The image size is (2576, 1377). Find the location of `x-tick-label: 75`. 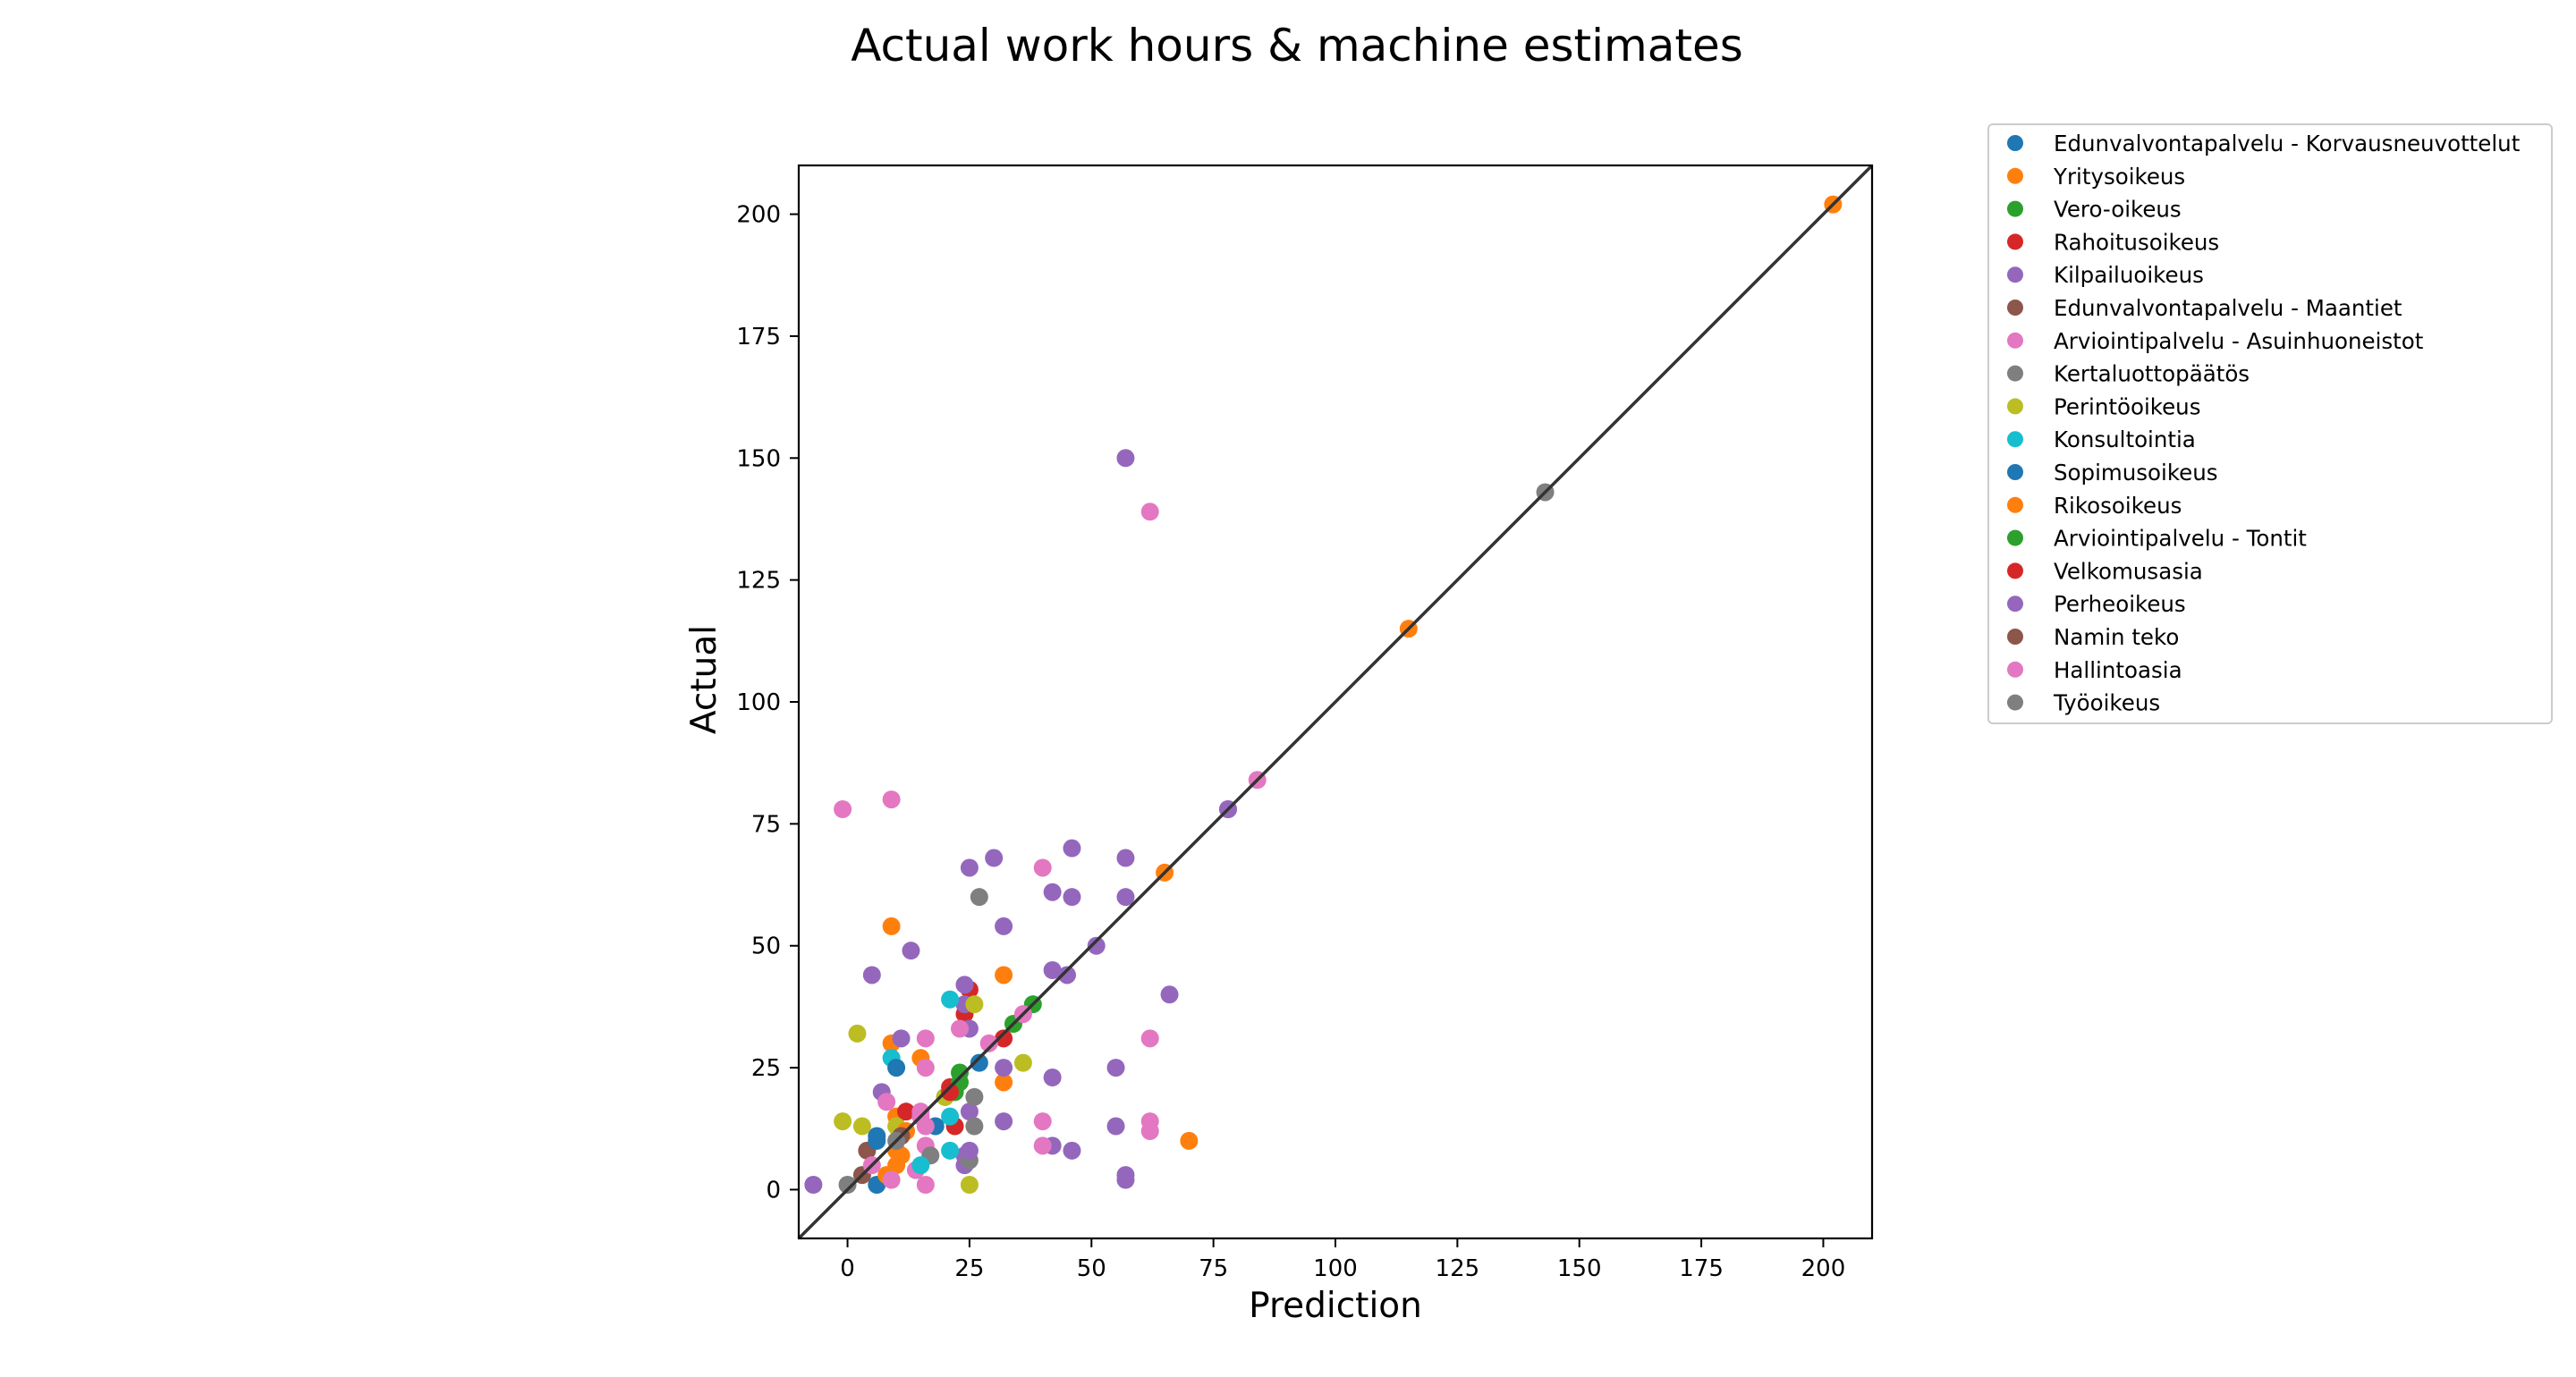

x-tick-label: 75 is located at coordinates (1213, 1268).